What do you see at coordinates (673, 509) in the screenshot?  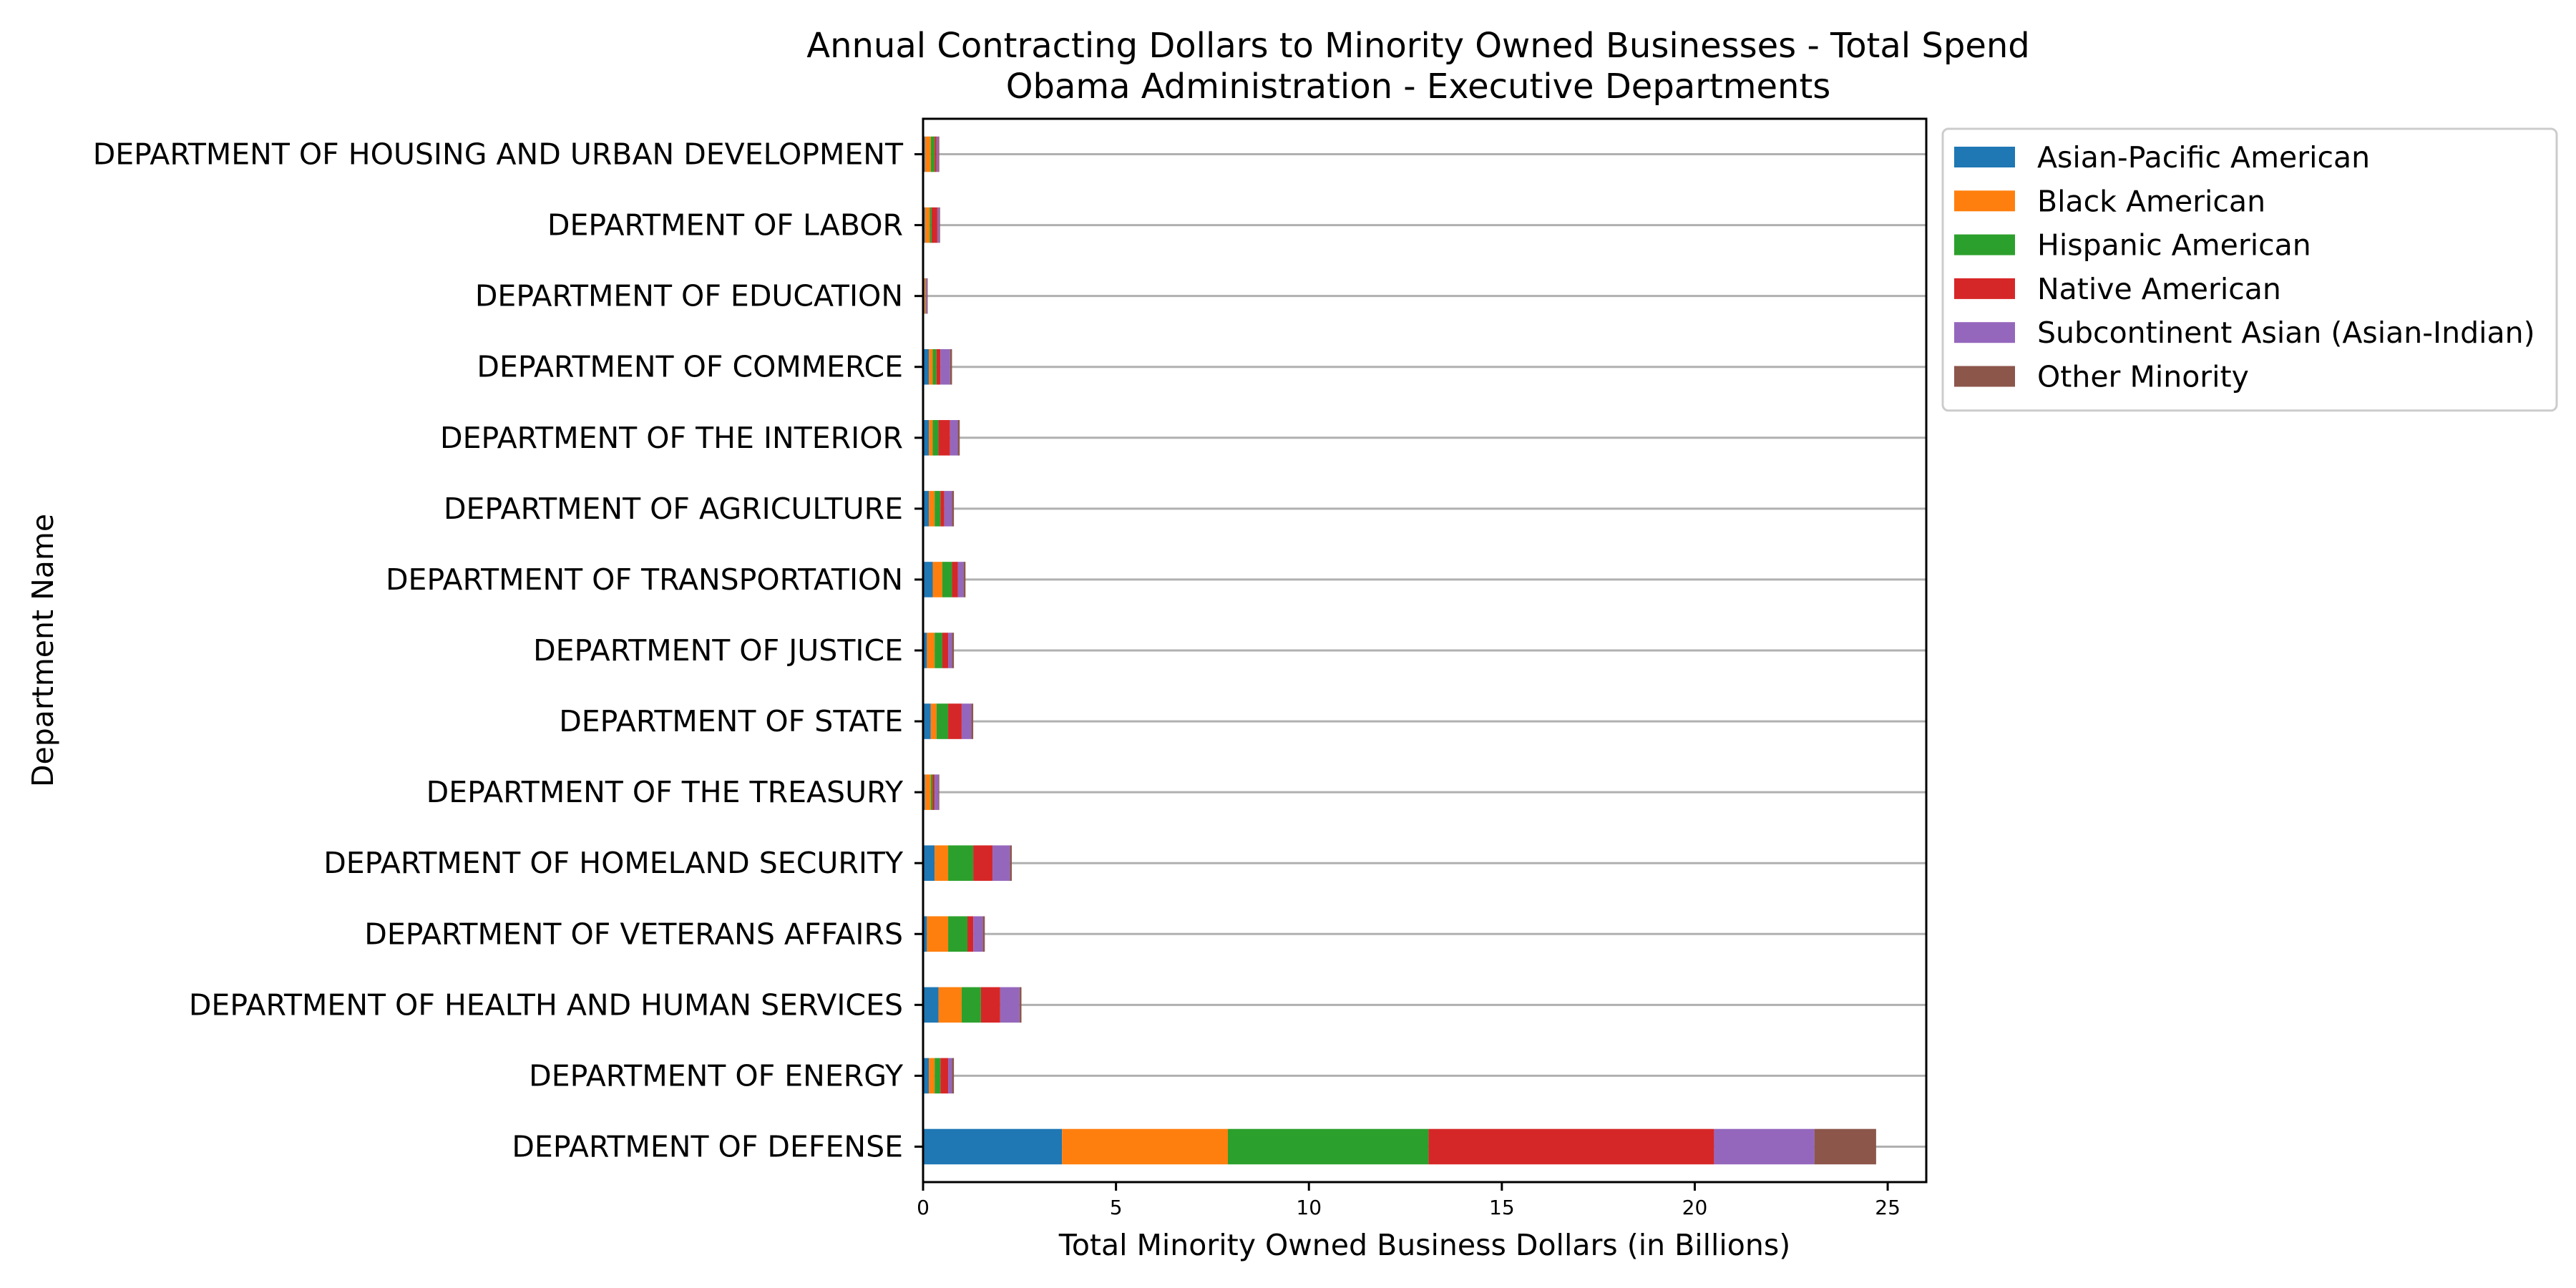 I see `y-tick-label: DEPARTMENT OF AGRICULTURE` at bounding box center [673, 509].